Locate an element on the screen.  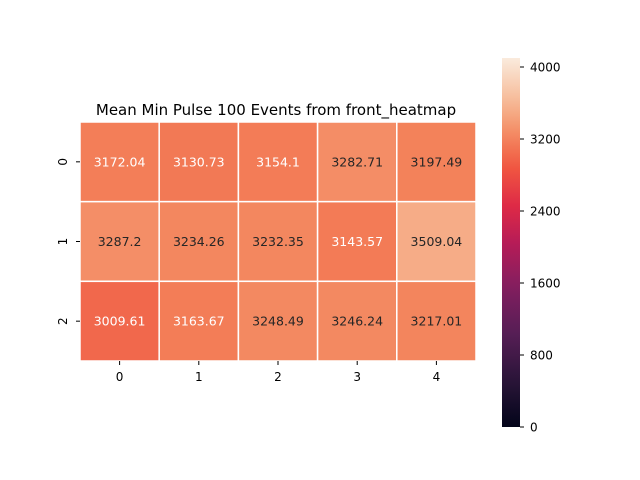
y-tick-label-1: 1 is located at coordinates (63, 242).